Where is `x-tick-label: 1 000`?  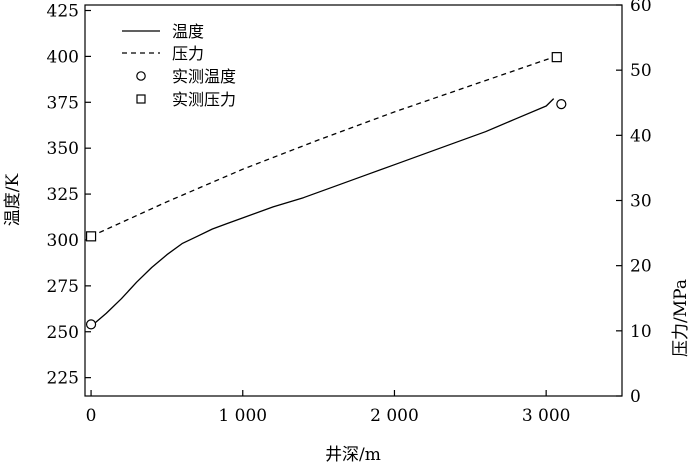 x-tick-label: 1 000 is located at coordinates (242, 416).